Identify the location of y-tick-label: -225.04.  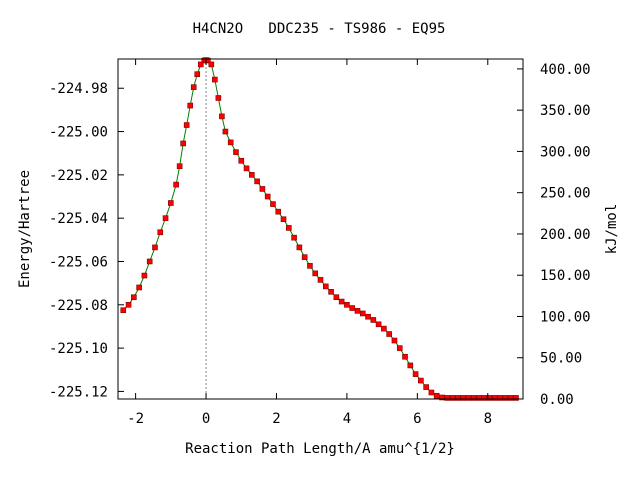
(78, 219).